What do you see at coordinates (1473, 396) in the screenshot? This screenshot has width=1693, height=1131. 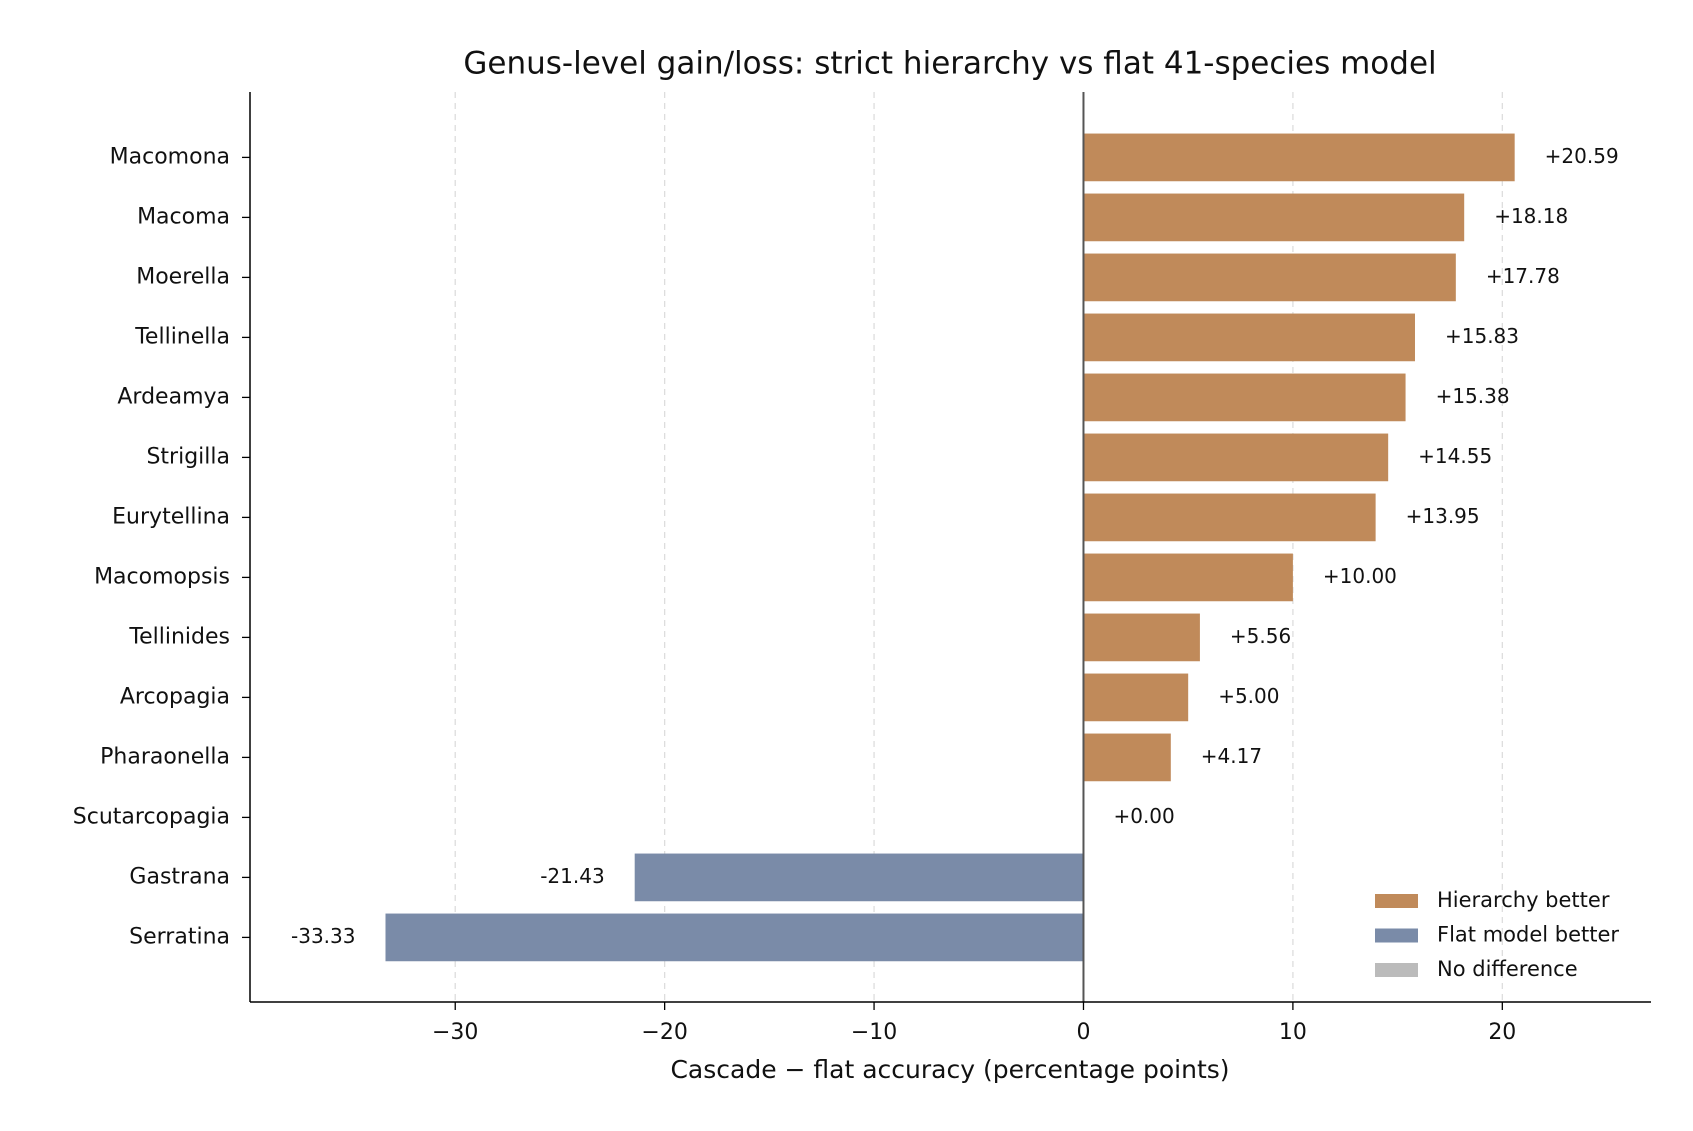 I see `value-label: +15.38` at bounding box center [1473, 396].